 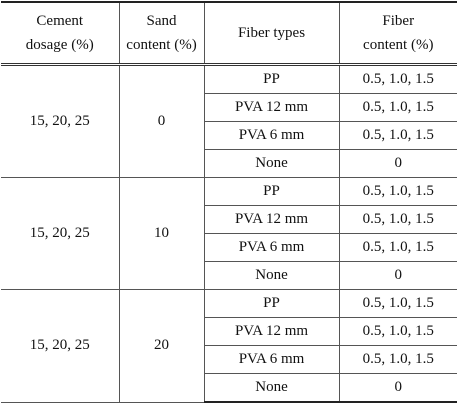 What do you see at coordinates (161, 33) in the screenshot?
I see `header-cell: Sand content (%)` at bounding box center [161, 33].